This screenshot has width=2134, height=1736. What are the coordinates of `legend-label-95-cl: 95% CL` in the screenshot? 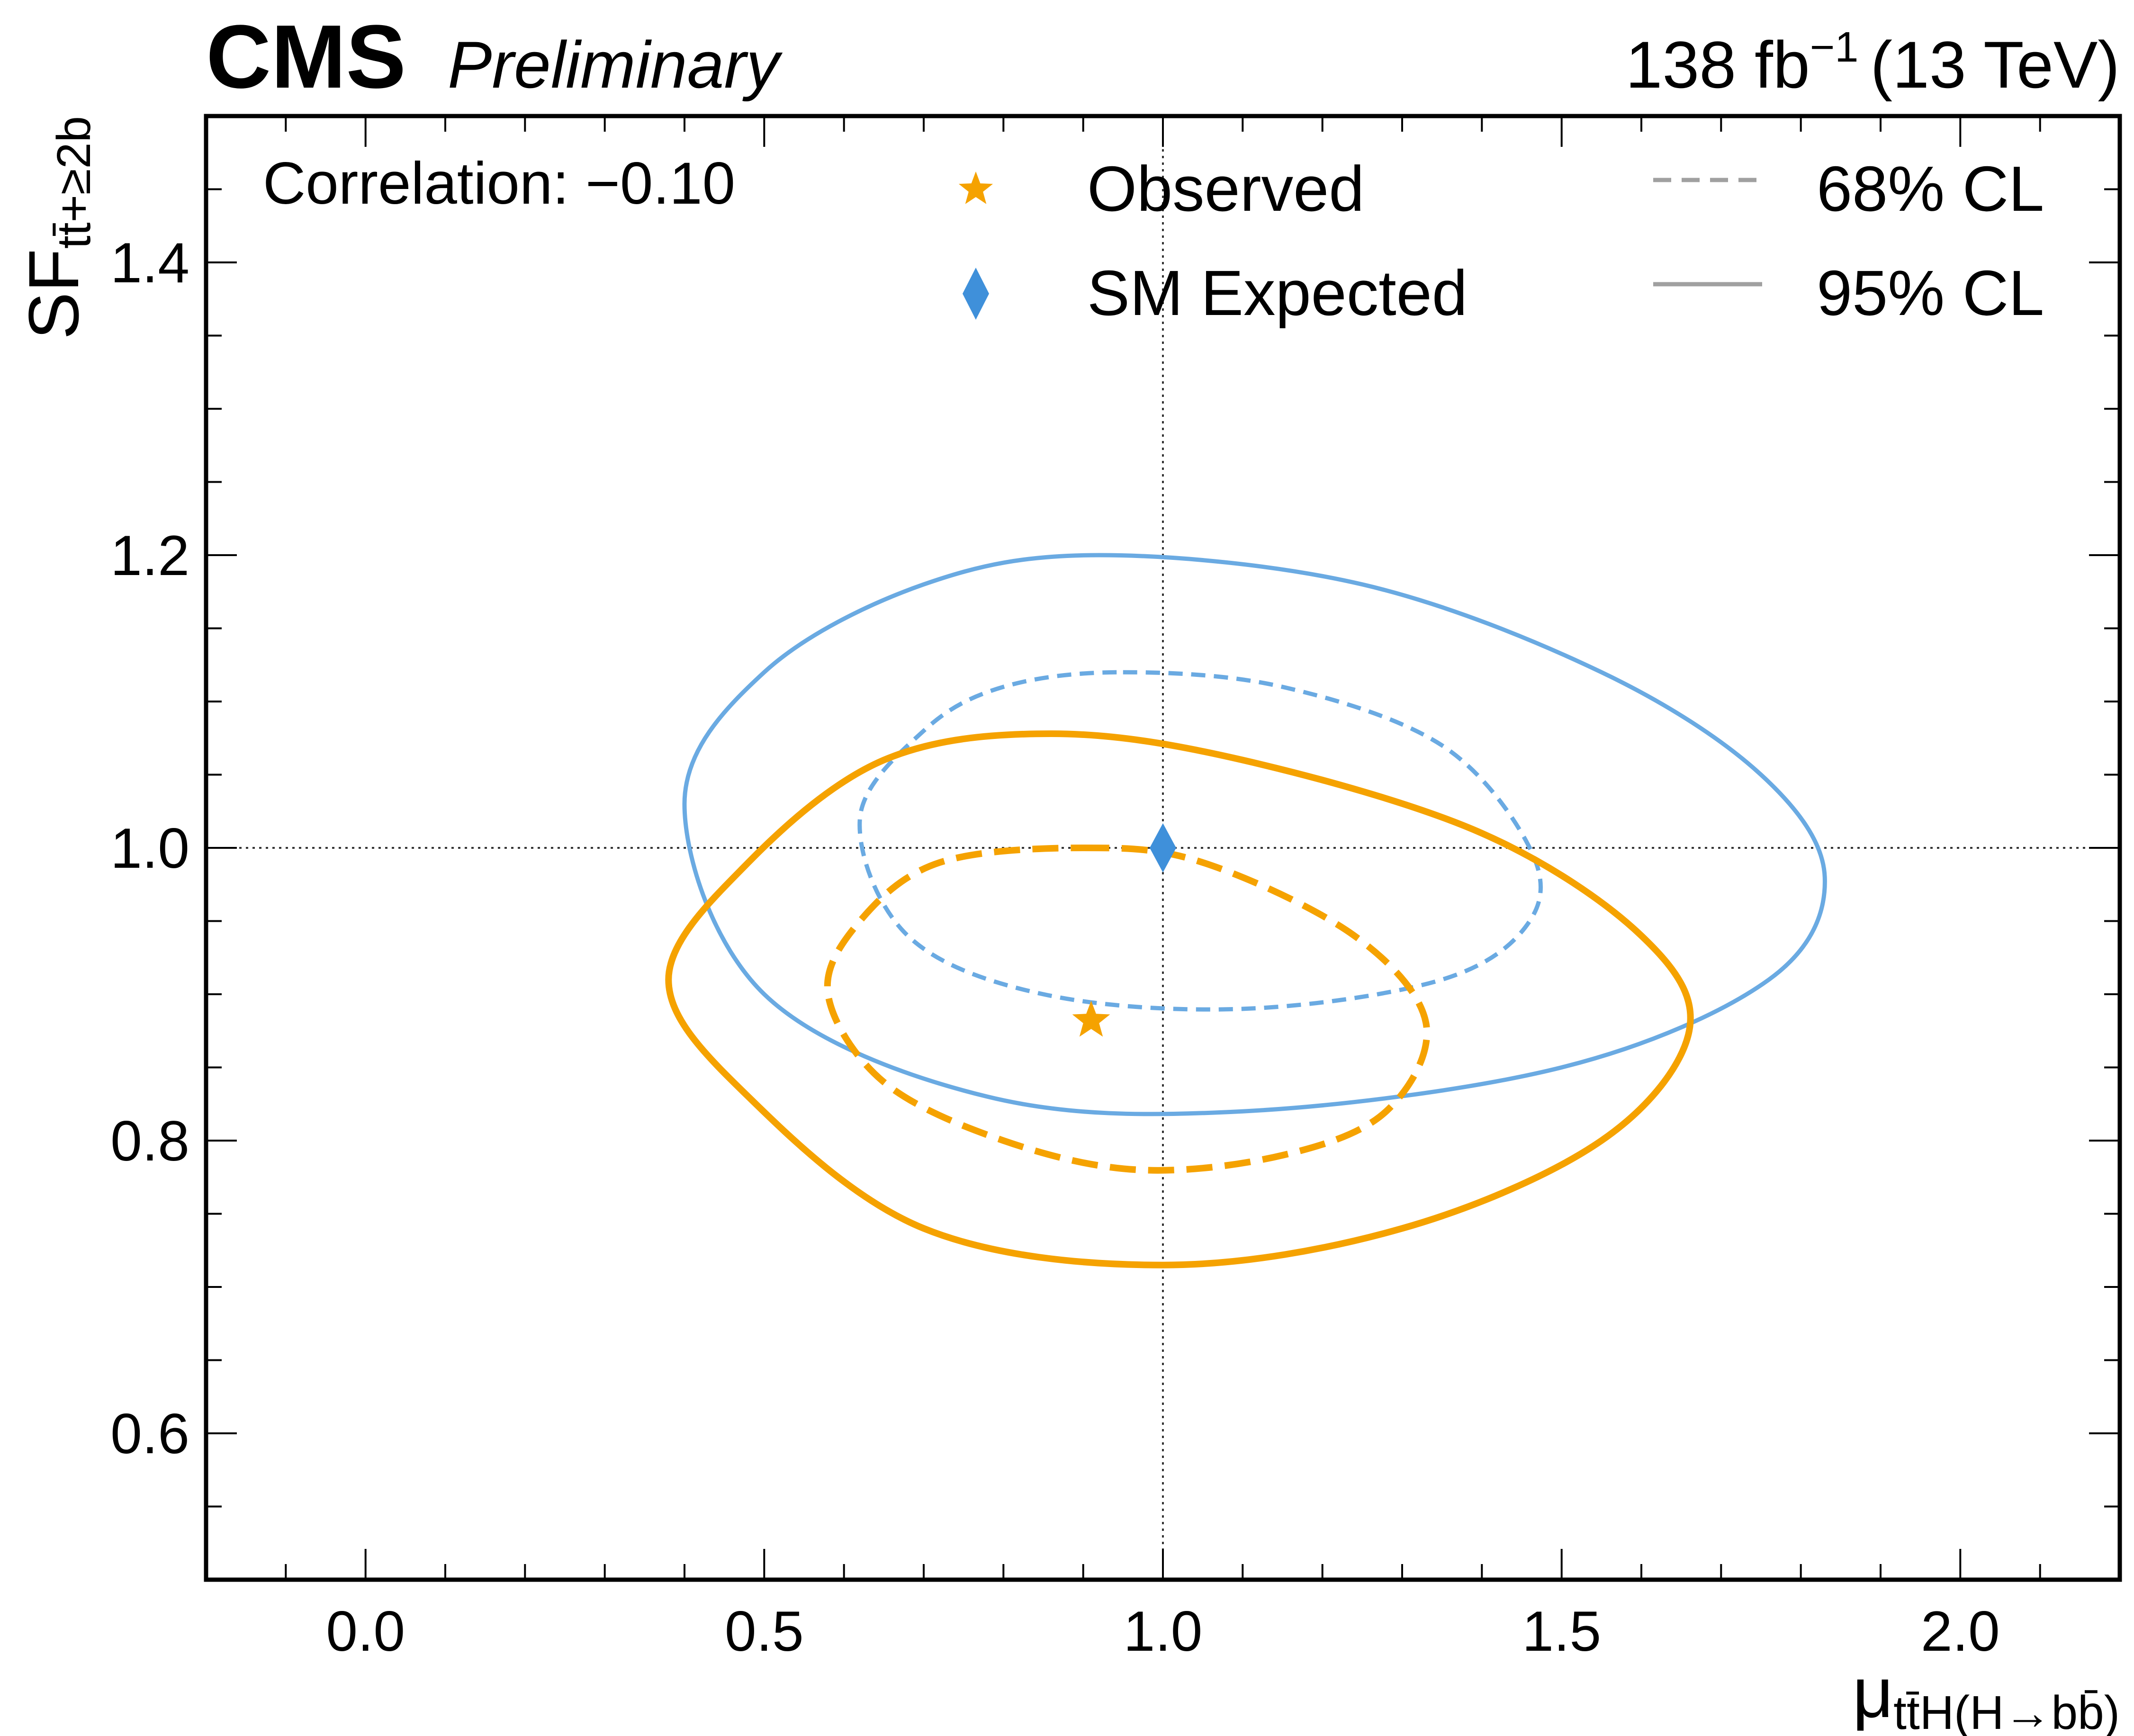 It's located at (1930, 293).